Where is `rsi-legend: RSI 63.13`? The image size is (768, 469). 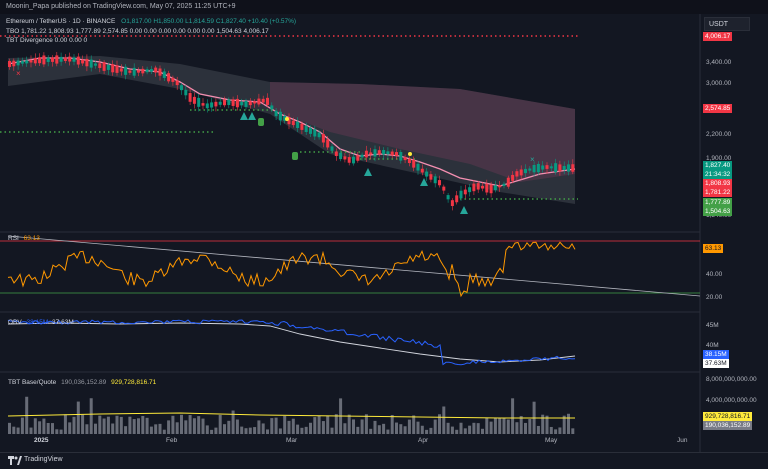
rsi-legend: RSI 63.13 is located at coordinates (24, 238).